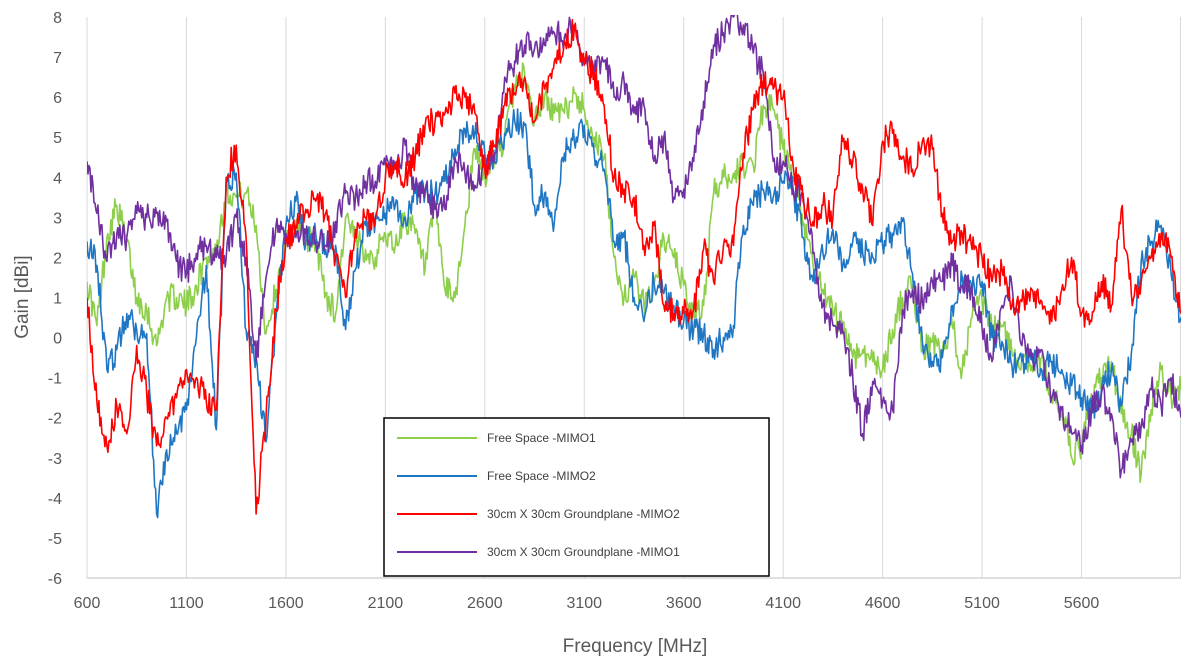  I want to click on x-tick-label: 5100, so click(982, 603).